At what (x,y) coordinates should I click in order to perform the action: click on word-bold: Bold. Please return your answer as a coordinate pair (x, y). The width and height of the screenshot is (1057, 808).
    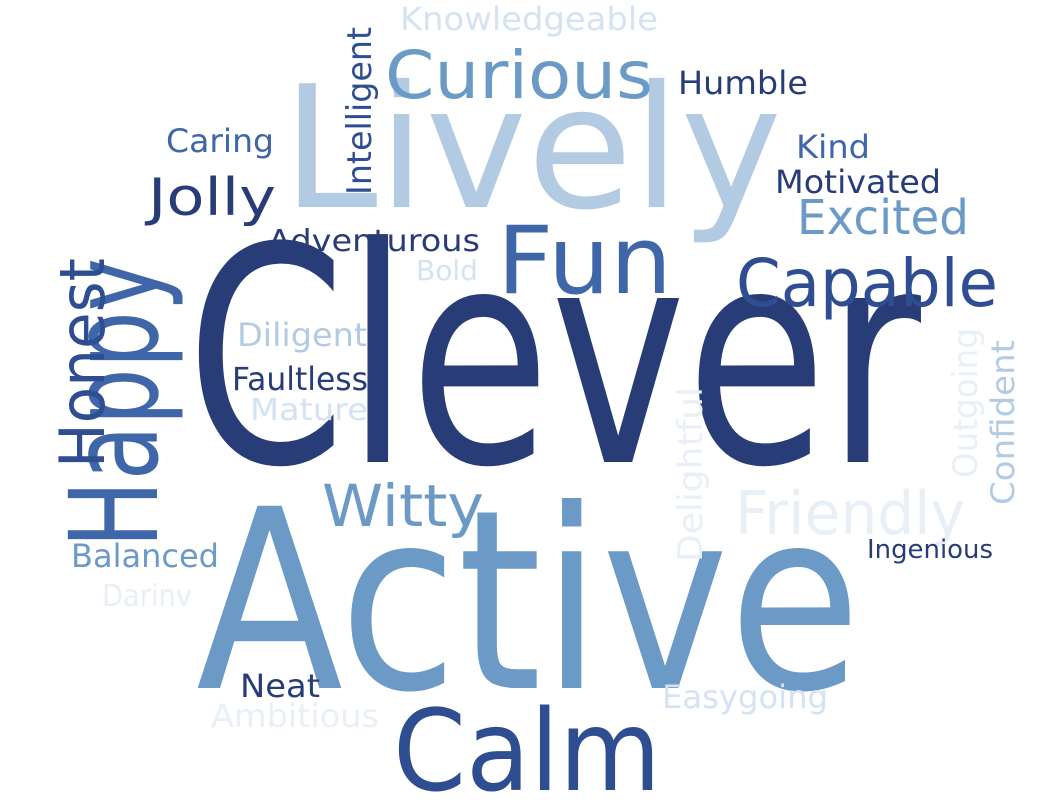
    Looking at the image, I should click on (447, 270).